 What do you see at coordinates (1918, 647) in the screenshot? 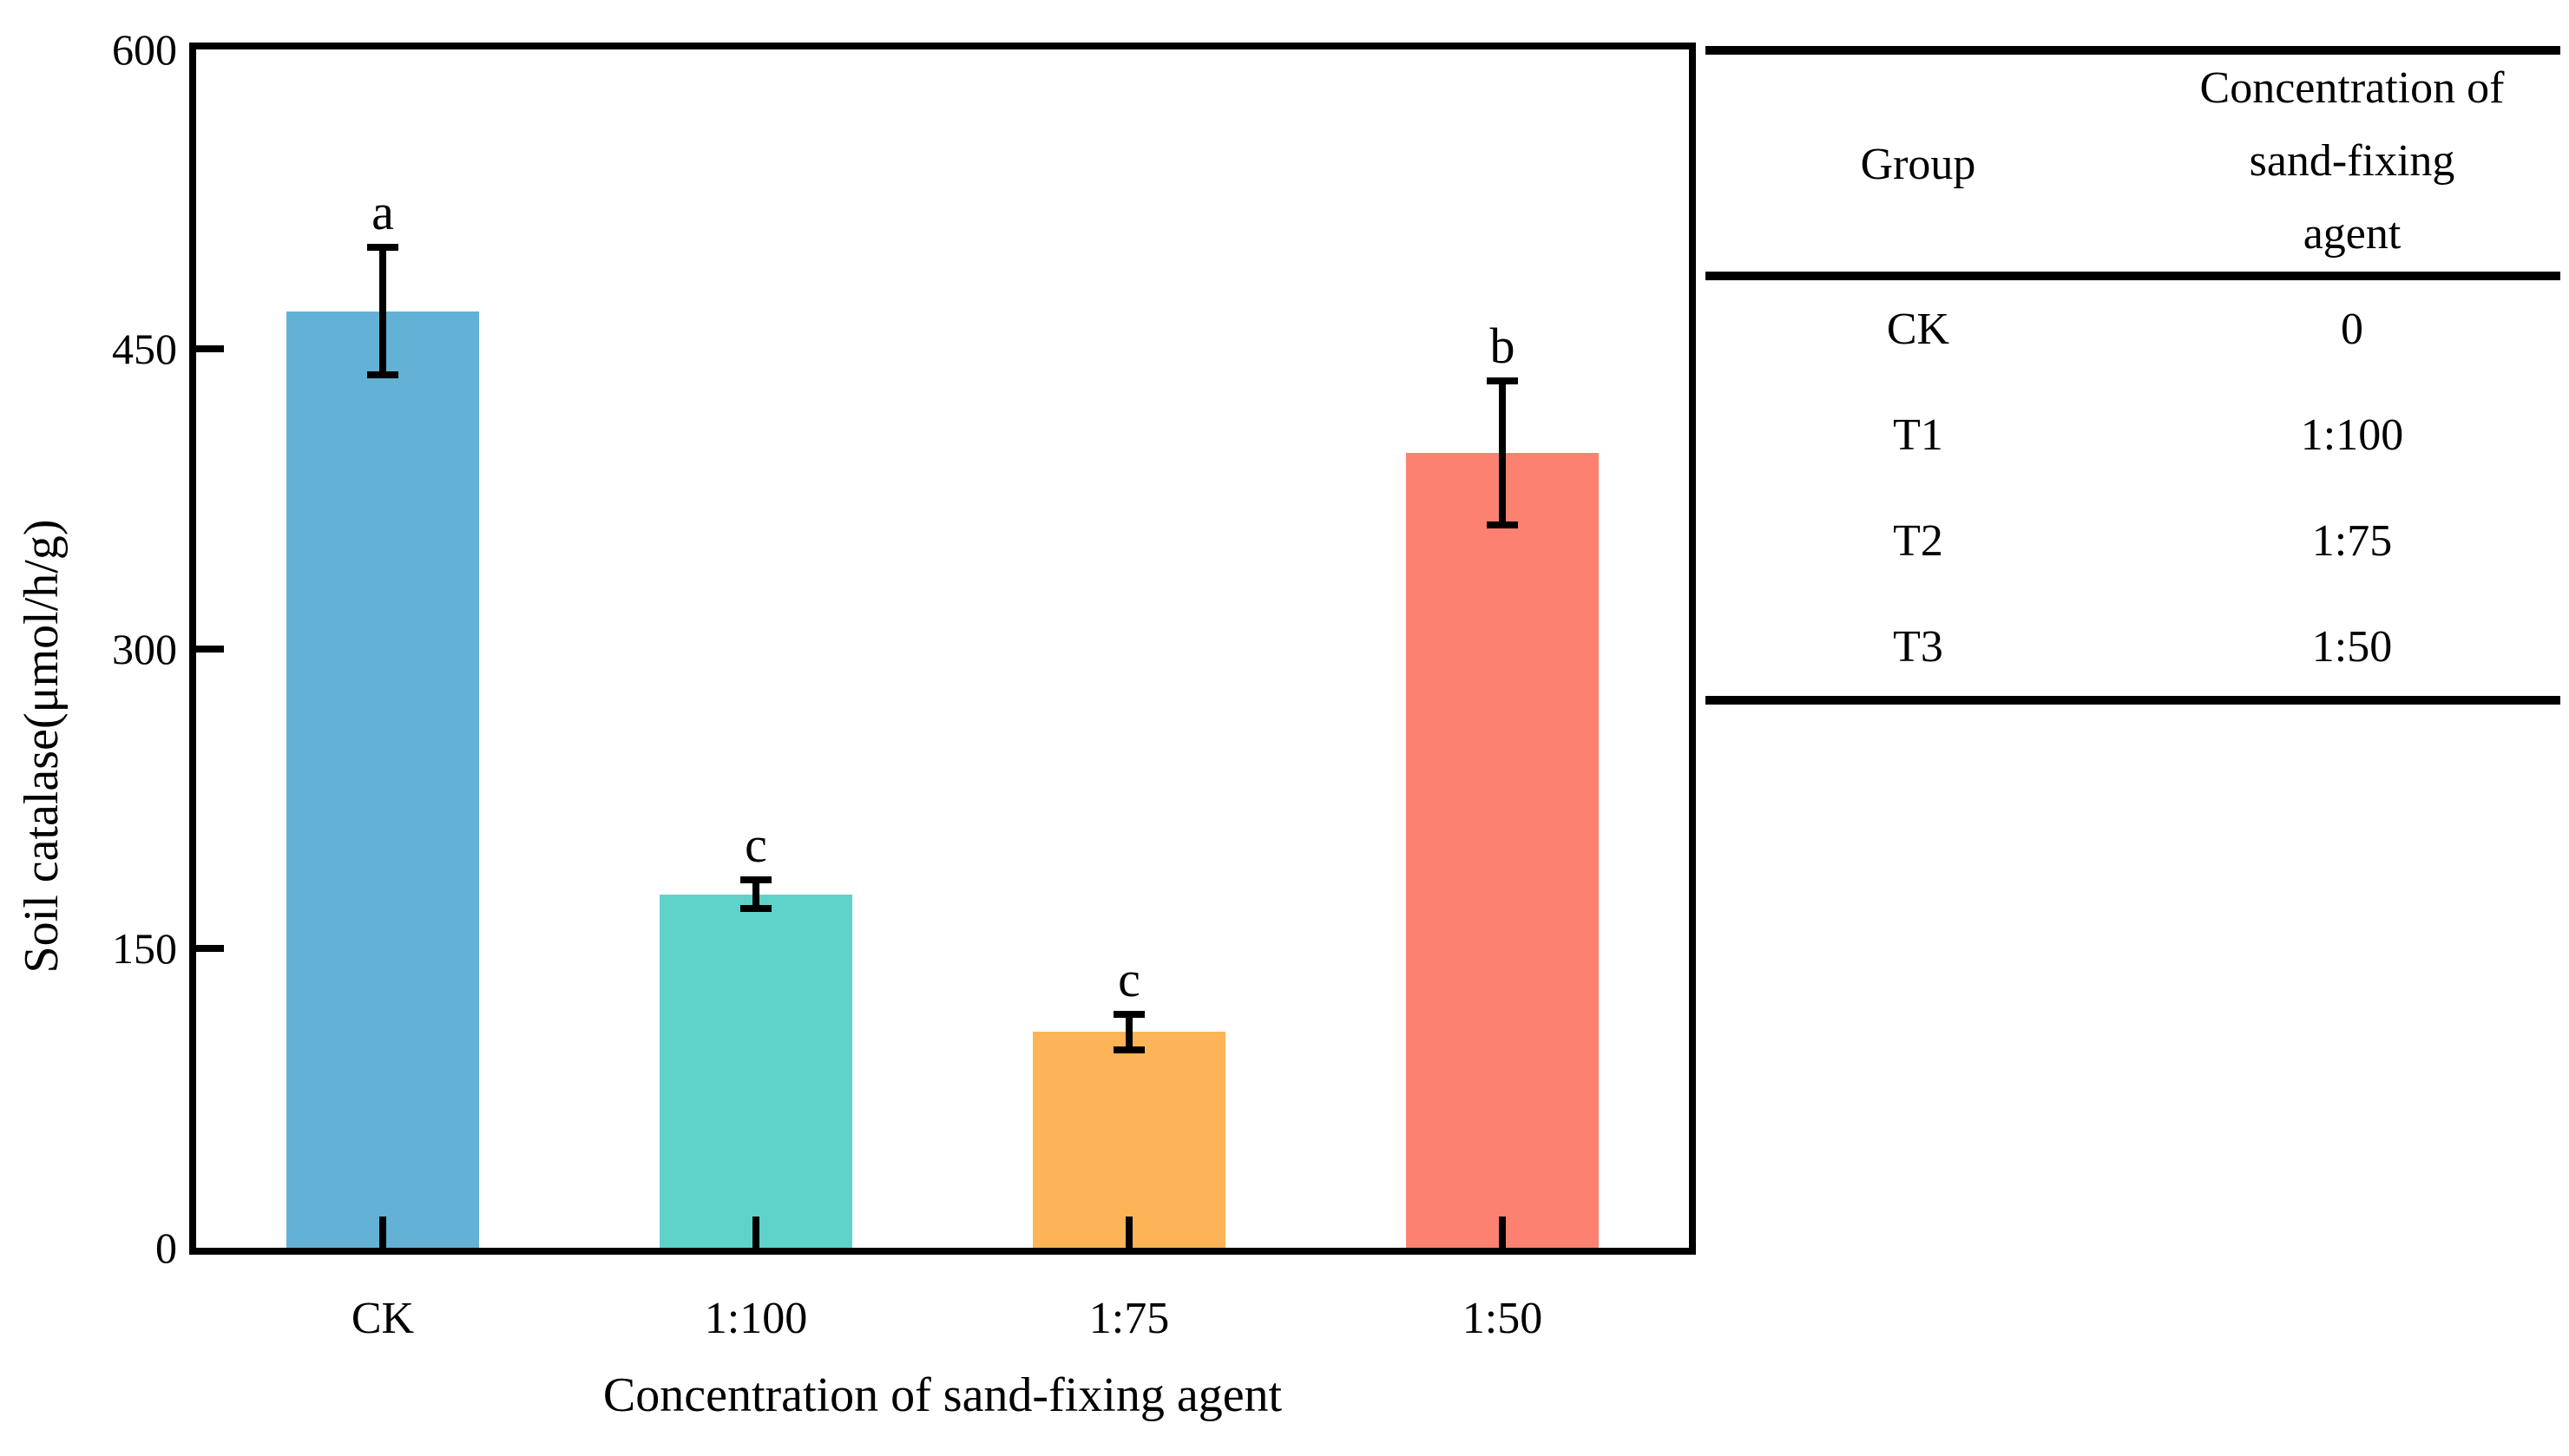
I see `table-cell-group: T3` at bounding box center [1918, 647].